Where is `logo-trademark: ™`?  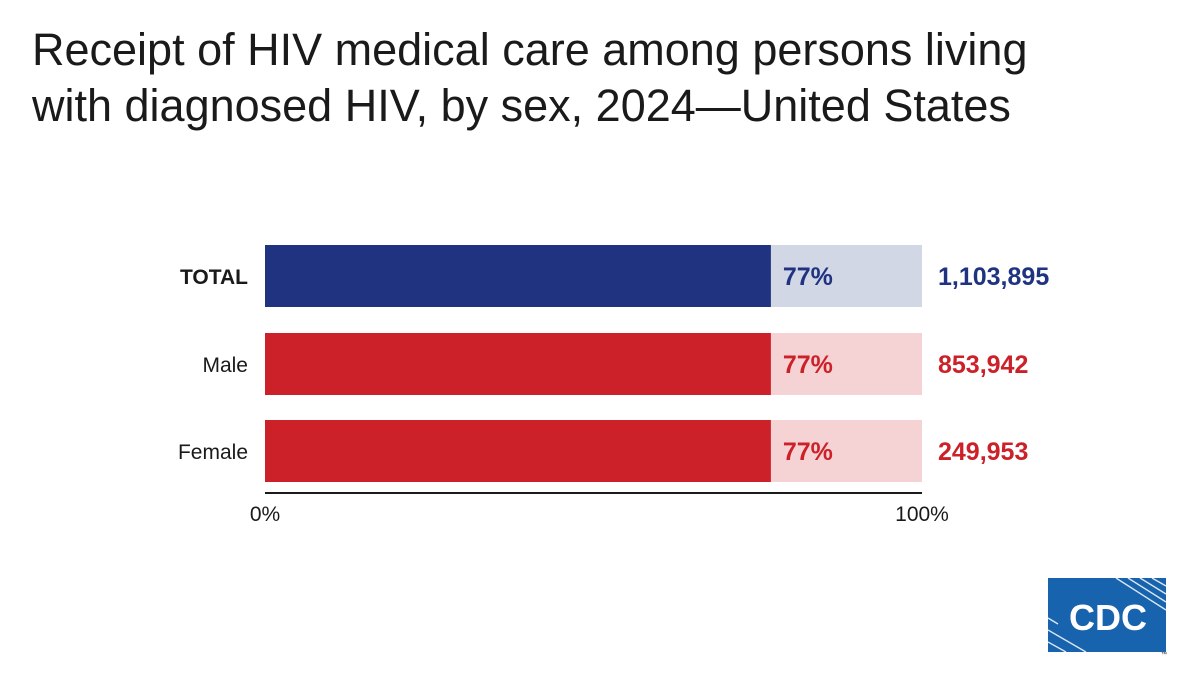 logo-trademark: ™ is located at coordinates (1164, 653).